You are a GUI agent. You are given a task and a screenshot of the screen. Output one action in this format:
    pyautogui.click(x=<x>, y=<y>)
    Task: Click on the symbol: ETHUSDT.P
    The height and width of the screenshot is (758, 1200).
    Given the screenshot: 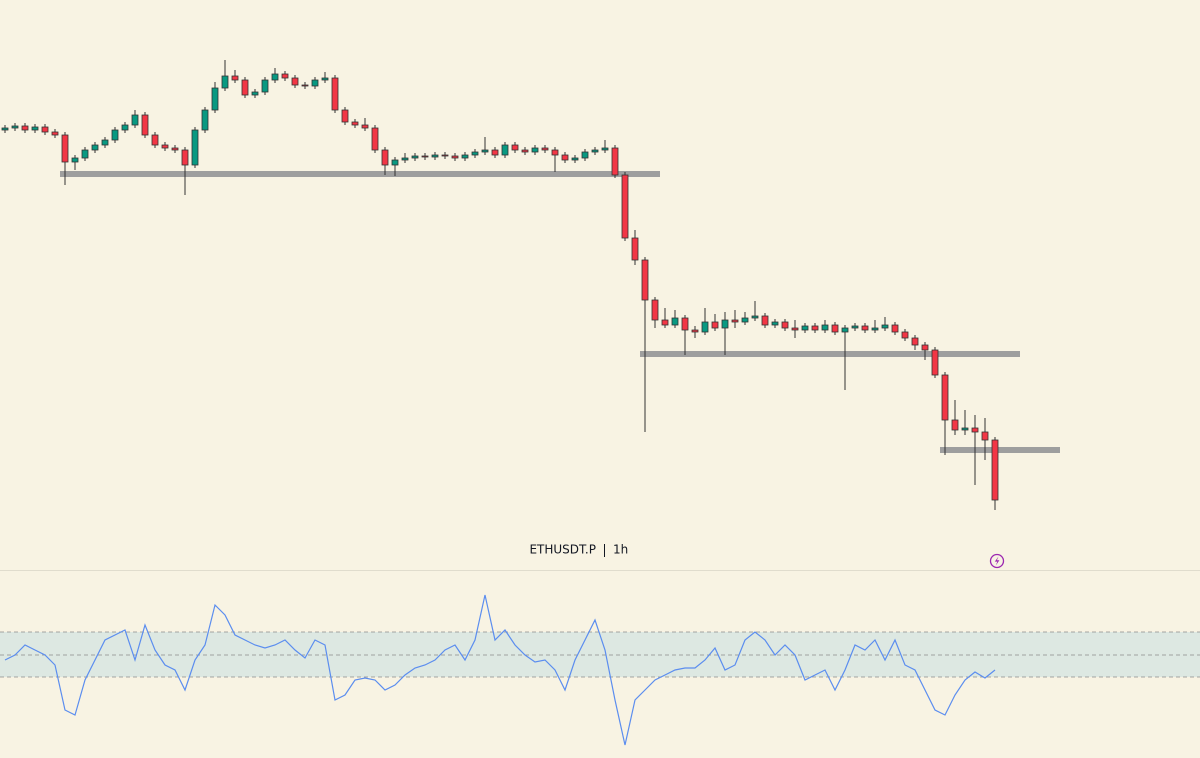 What is the action you would take?
    pyautogui.click(x=562, y=550)
    